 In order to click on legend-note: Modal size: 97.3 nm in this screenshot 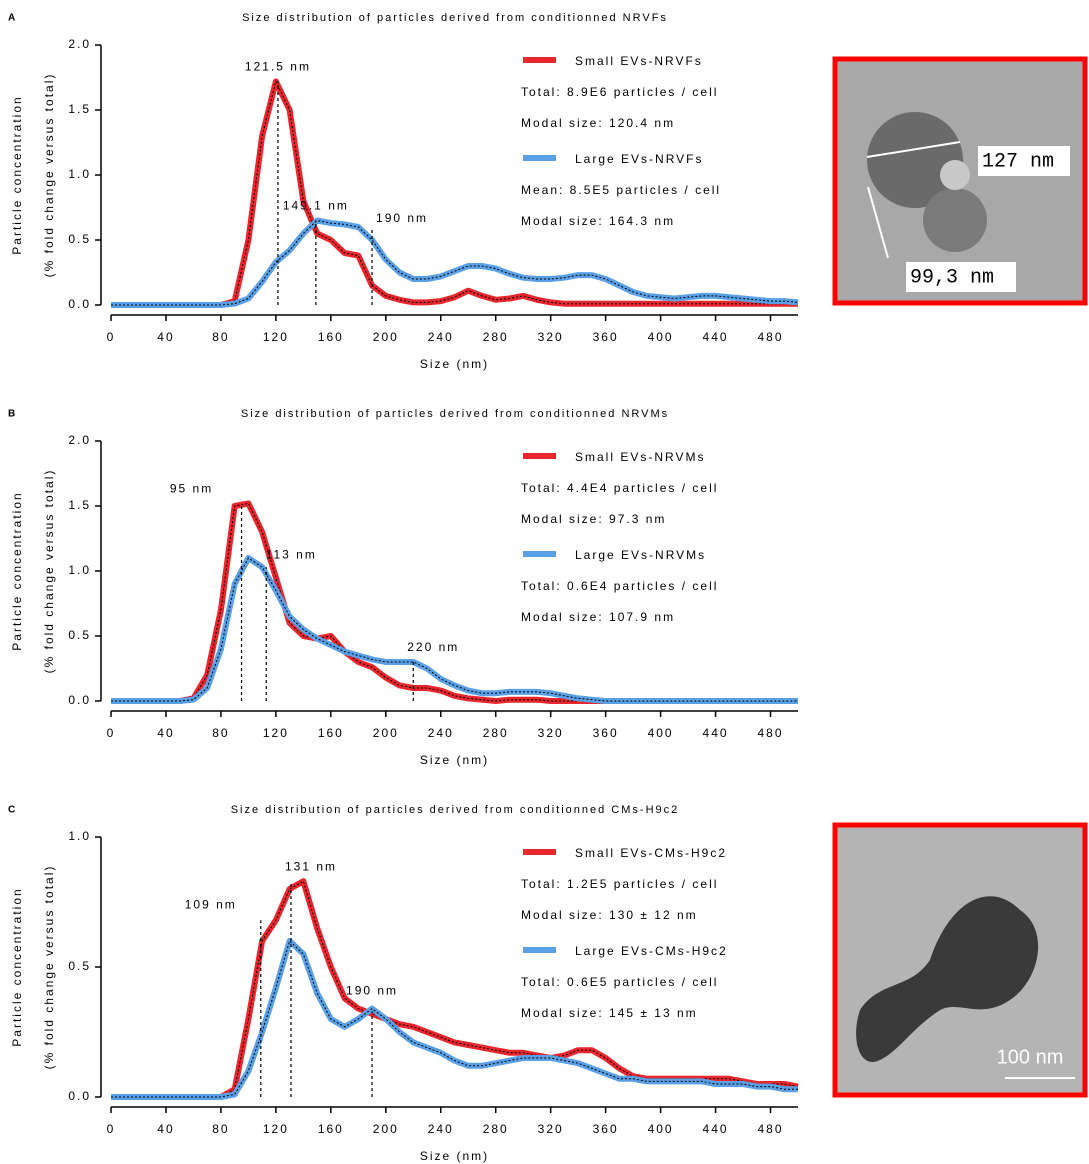, I will do `click(593, 519)`.